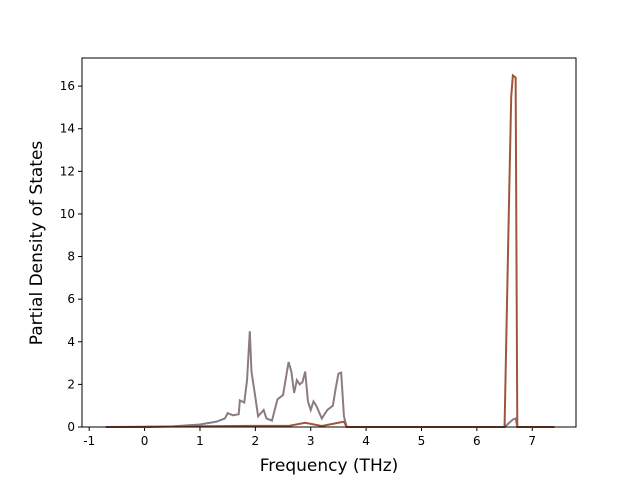 The height and width of the screenshot is (480, 640). I want to click on y-tick-label: 0, so click(71, 427).